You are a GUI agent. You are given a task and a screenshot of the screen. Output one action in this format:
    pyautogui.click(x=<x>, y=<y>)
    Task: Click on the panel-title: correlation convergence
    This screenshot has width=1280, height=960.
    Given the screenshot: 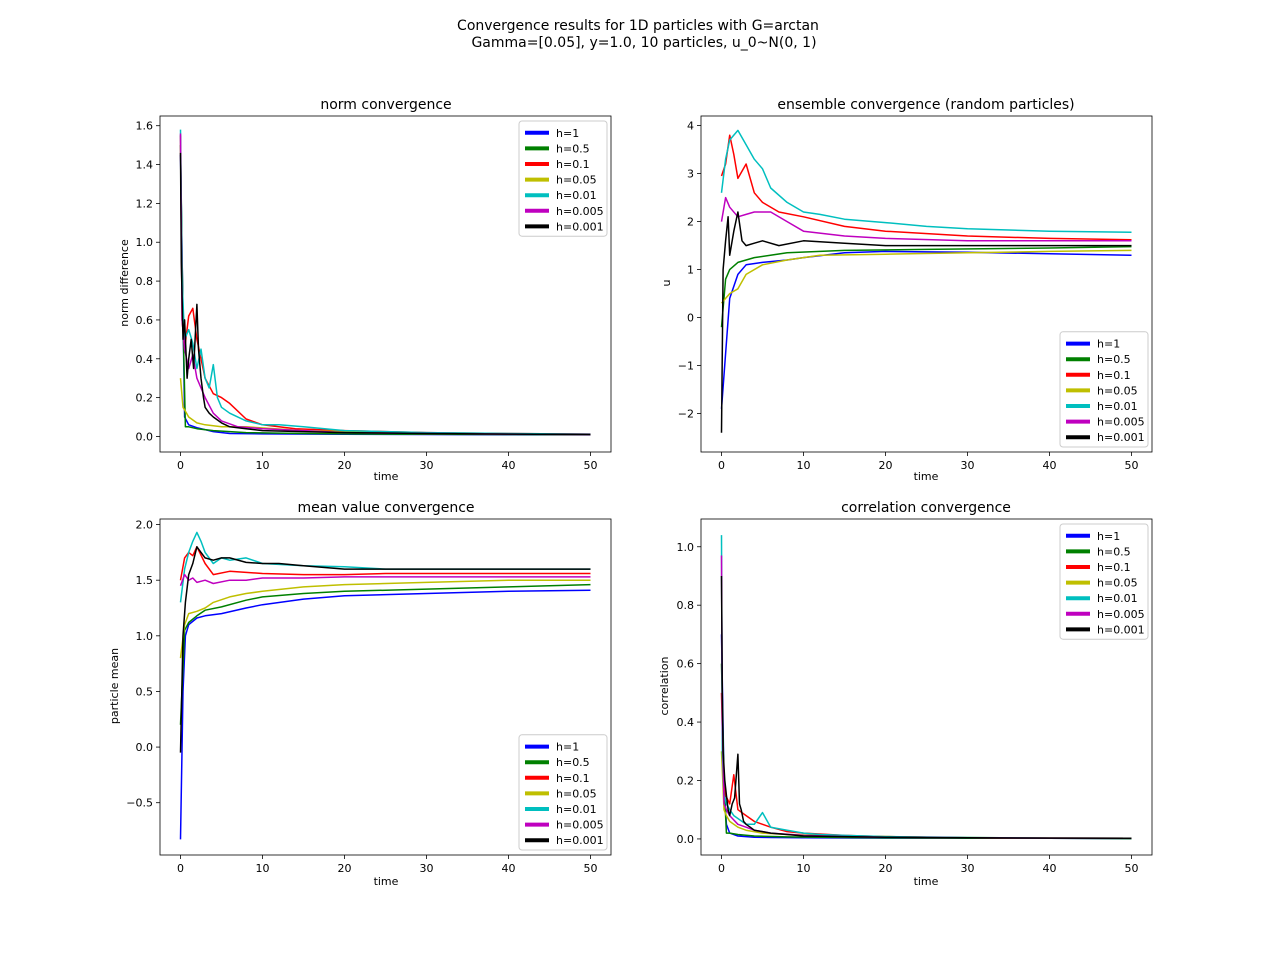 What is the action you would take?
    pyautogui.click(x=926, y=508)
    